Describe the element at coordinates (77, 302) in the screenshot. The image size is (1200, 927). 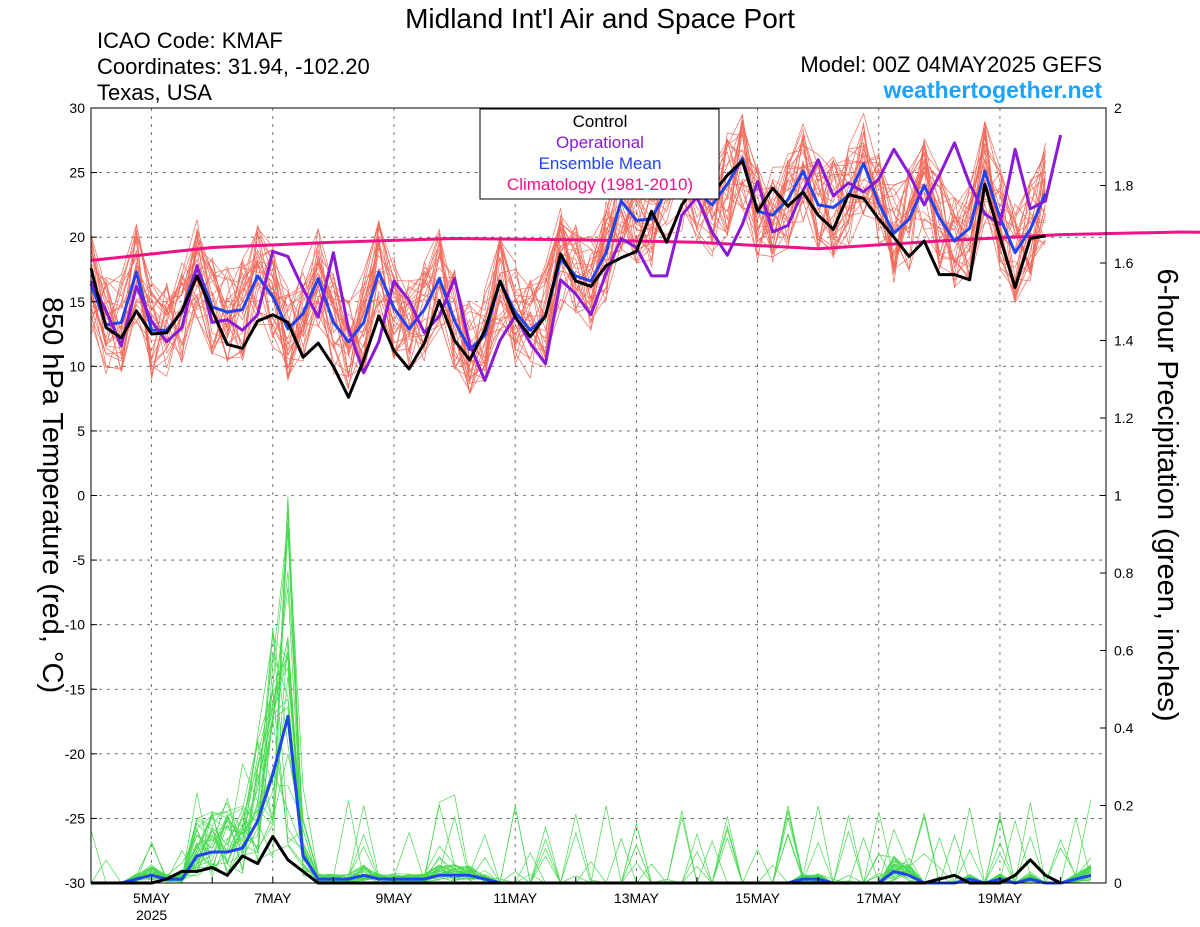
I see `y-tick-label: 15` at that location.